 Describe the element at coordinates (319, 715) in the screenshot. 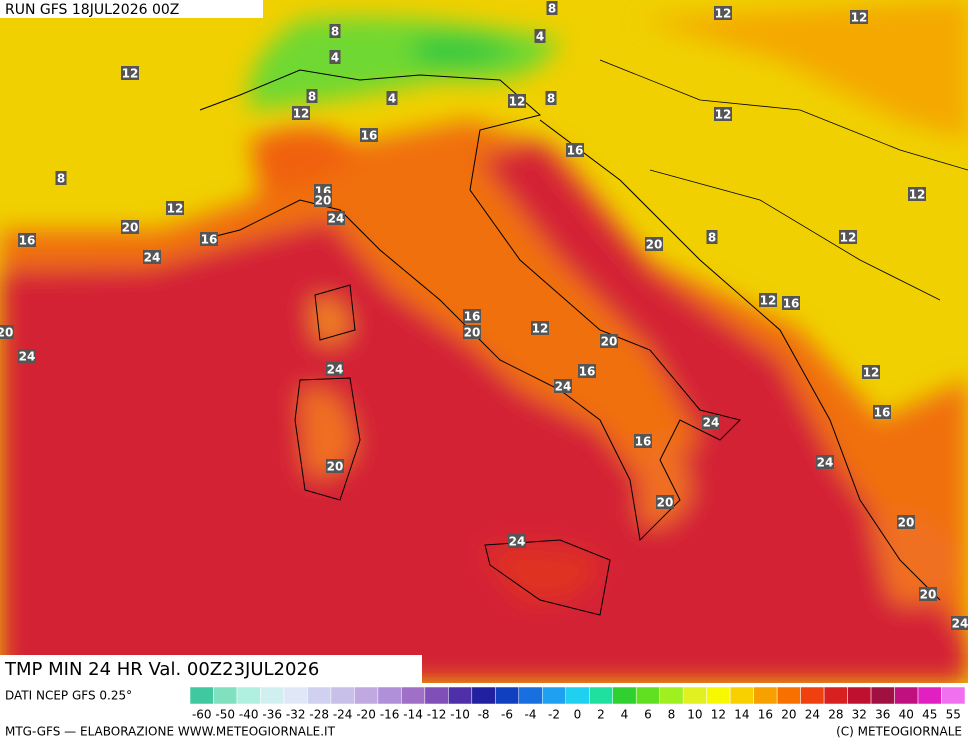

I see `colorbar-label: -28` at that location.